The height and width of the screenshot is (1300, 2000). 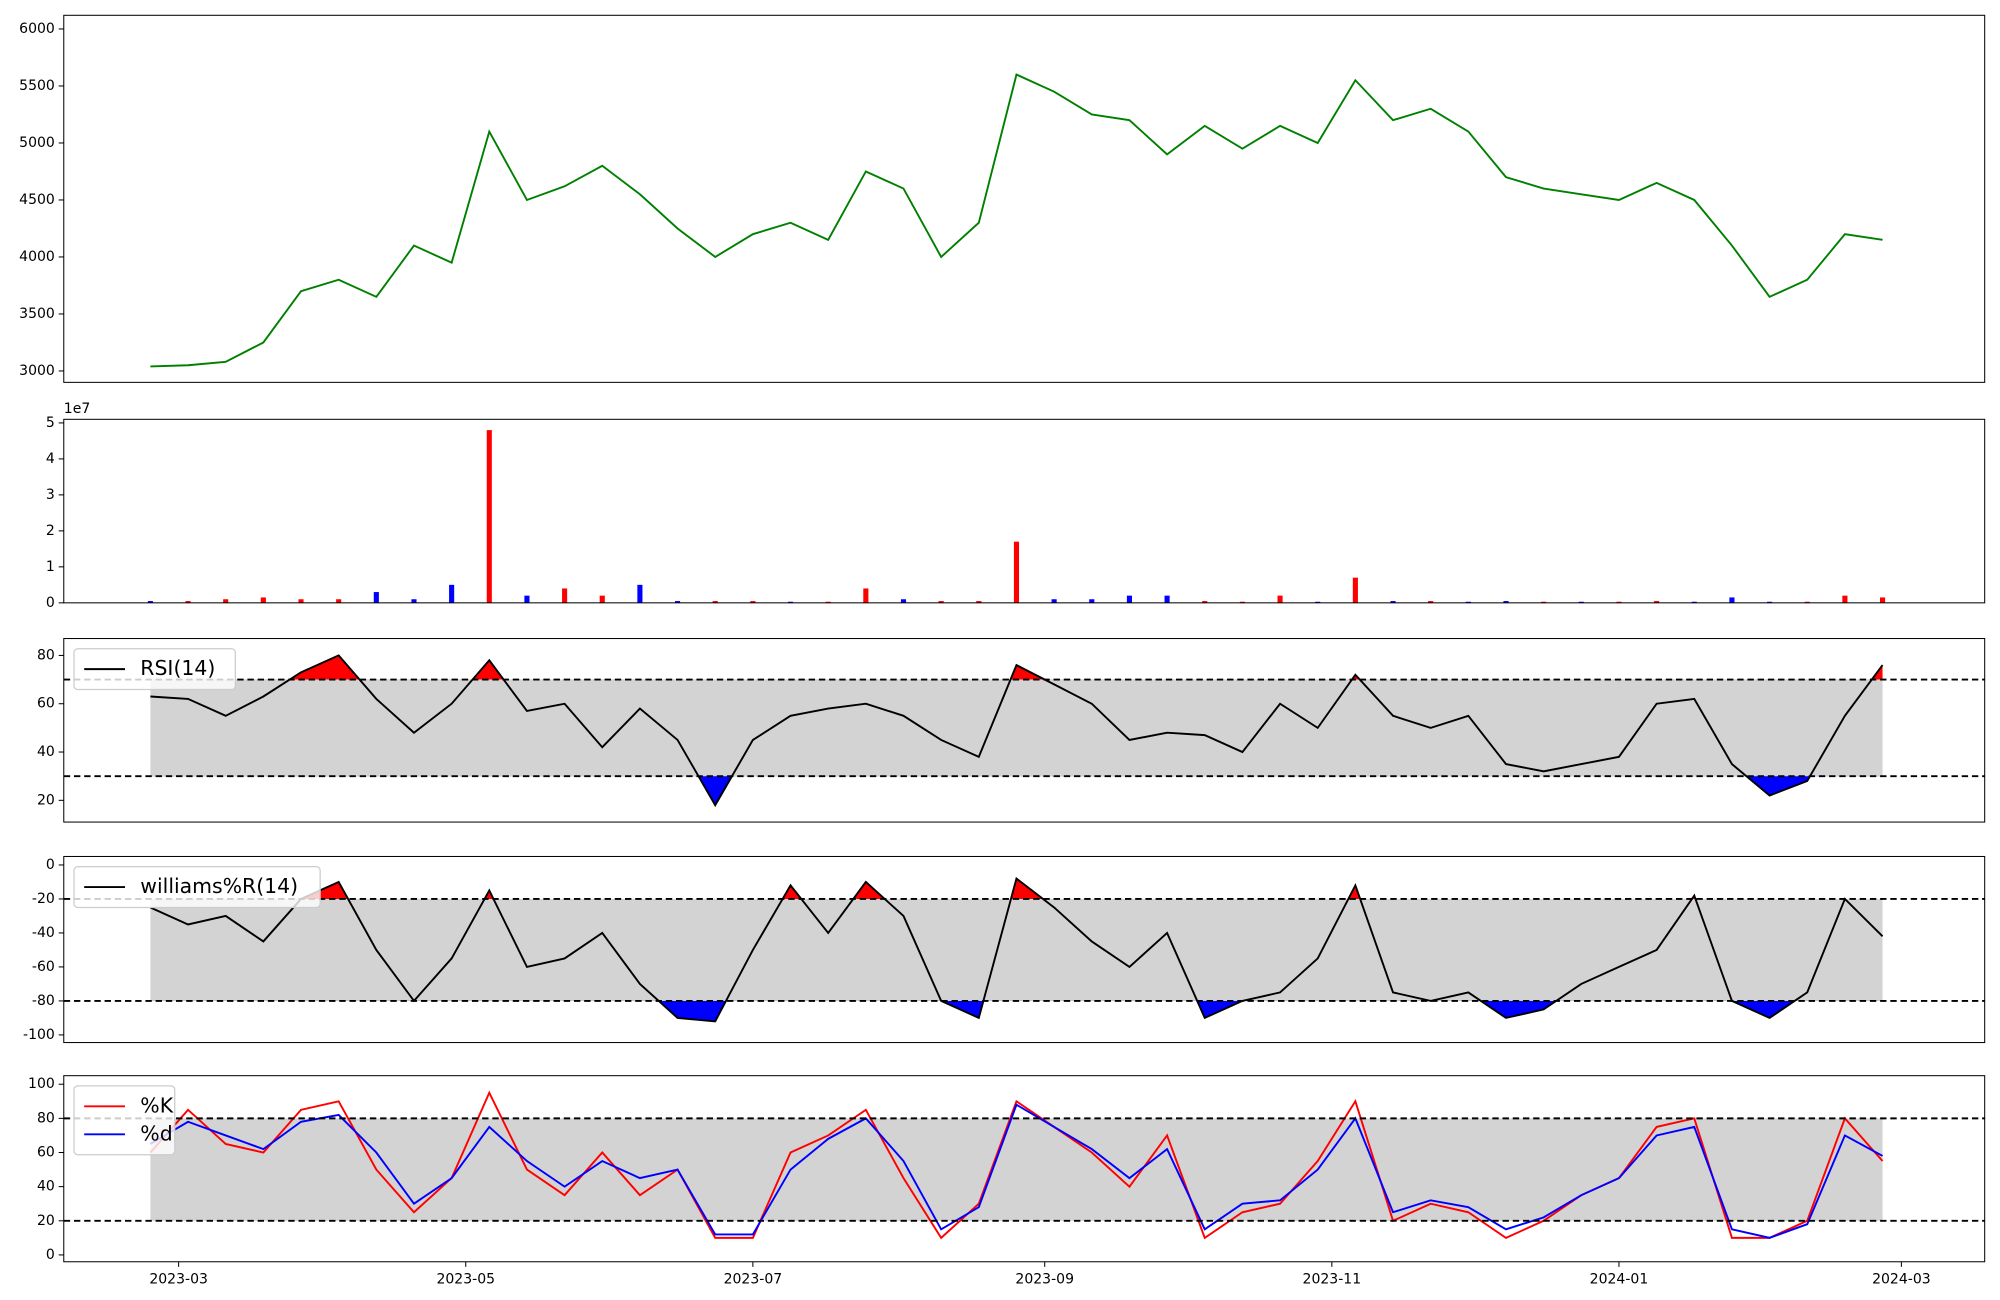 I want to click on legend-label: %d, so click(x=156, y=1133).